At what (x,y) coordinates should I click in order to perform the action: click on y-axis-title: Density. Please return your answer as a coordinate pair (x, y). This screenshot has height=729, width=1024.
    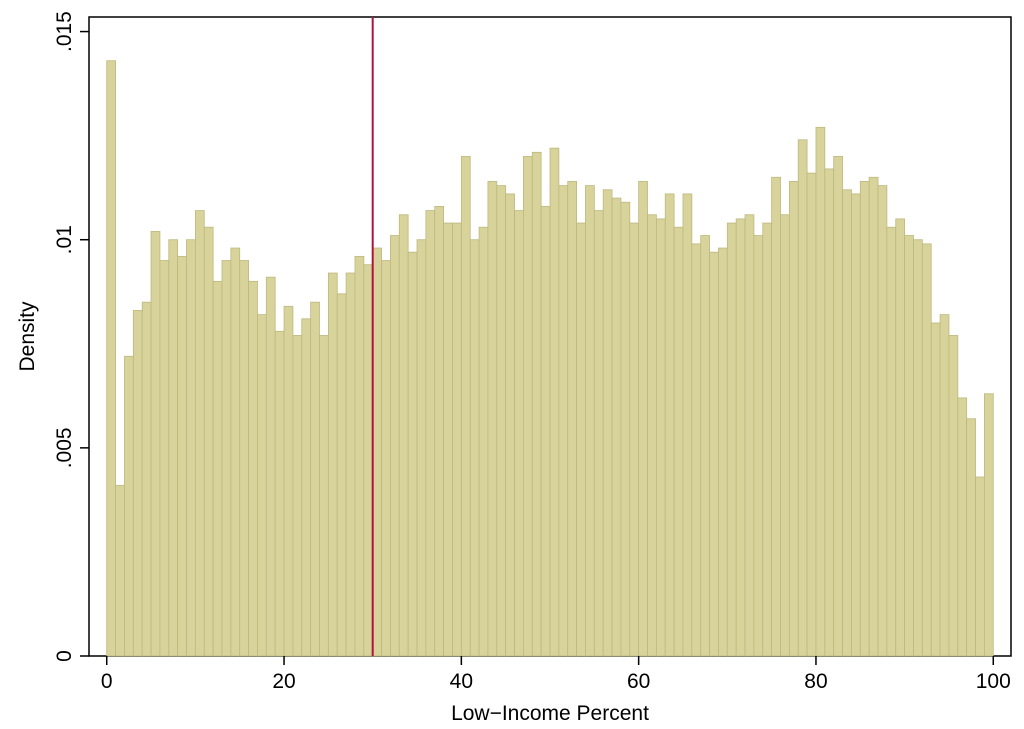
    Looking at the image, I should click on (27, 336).